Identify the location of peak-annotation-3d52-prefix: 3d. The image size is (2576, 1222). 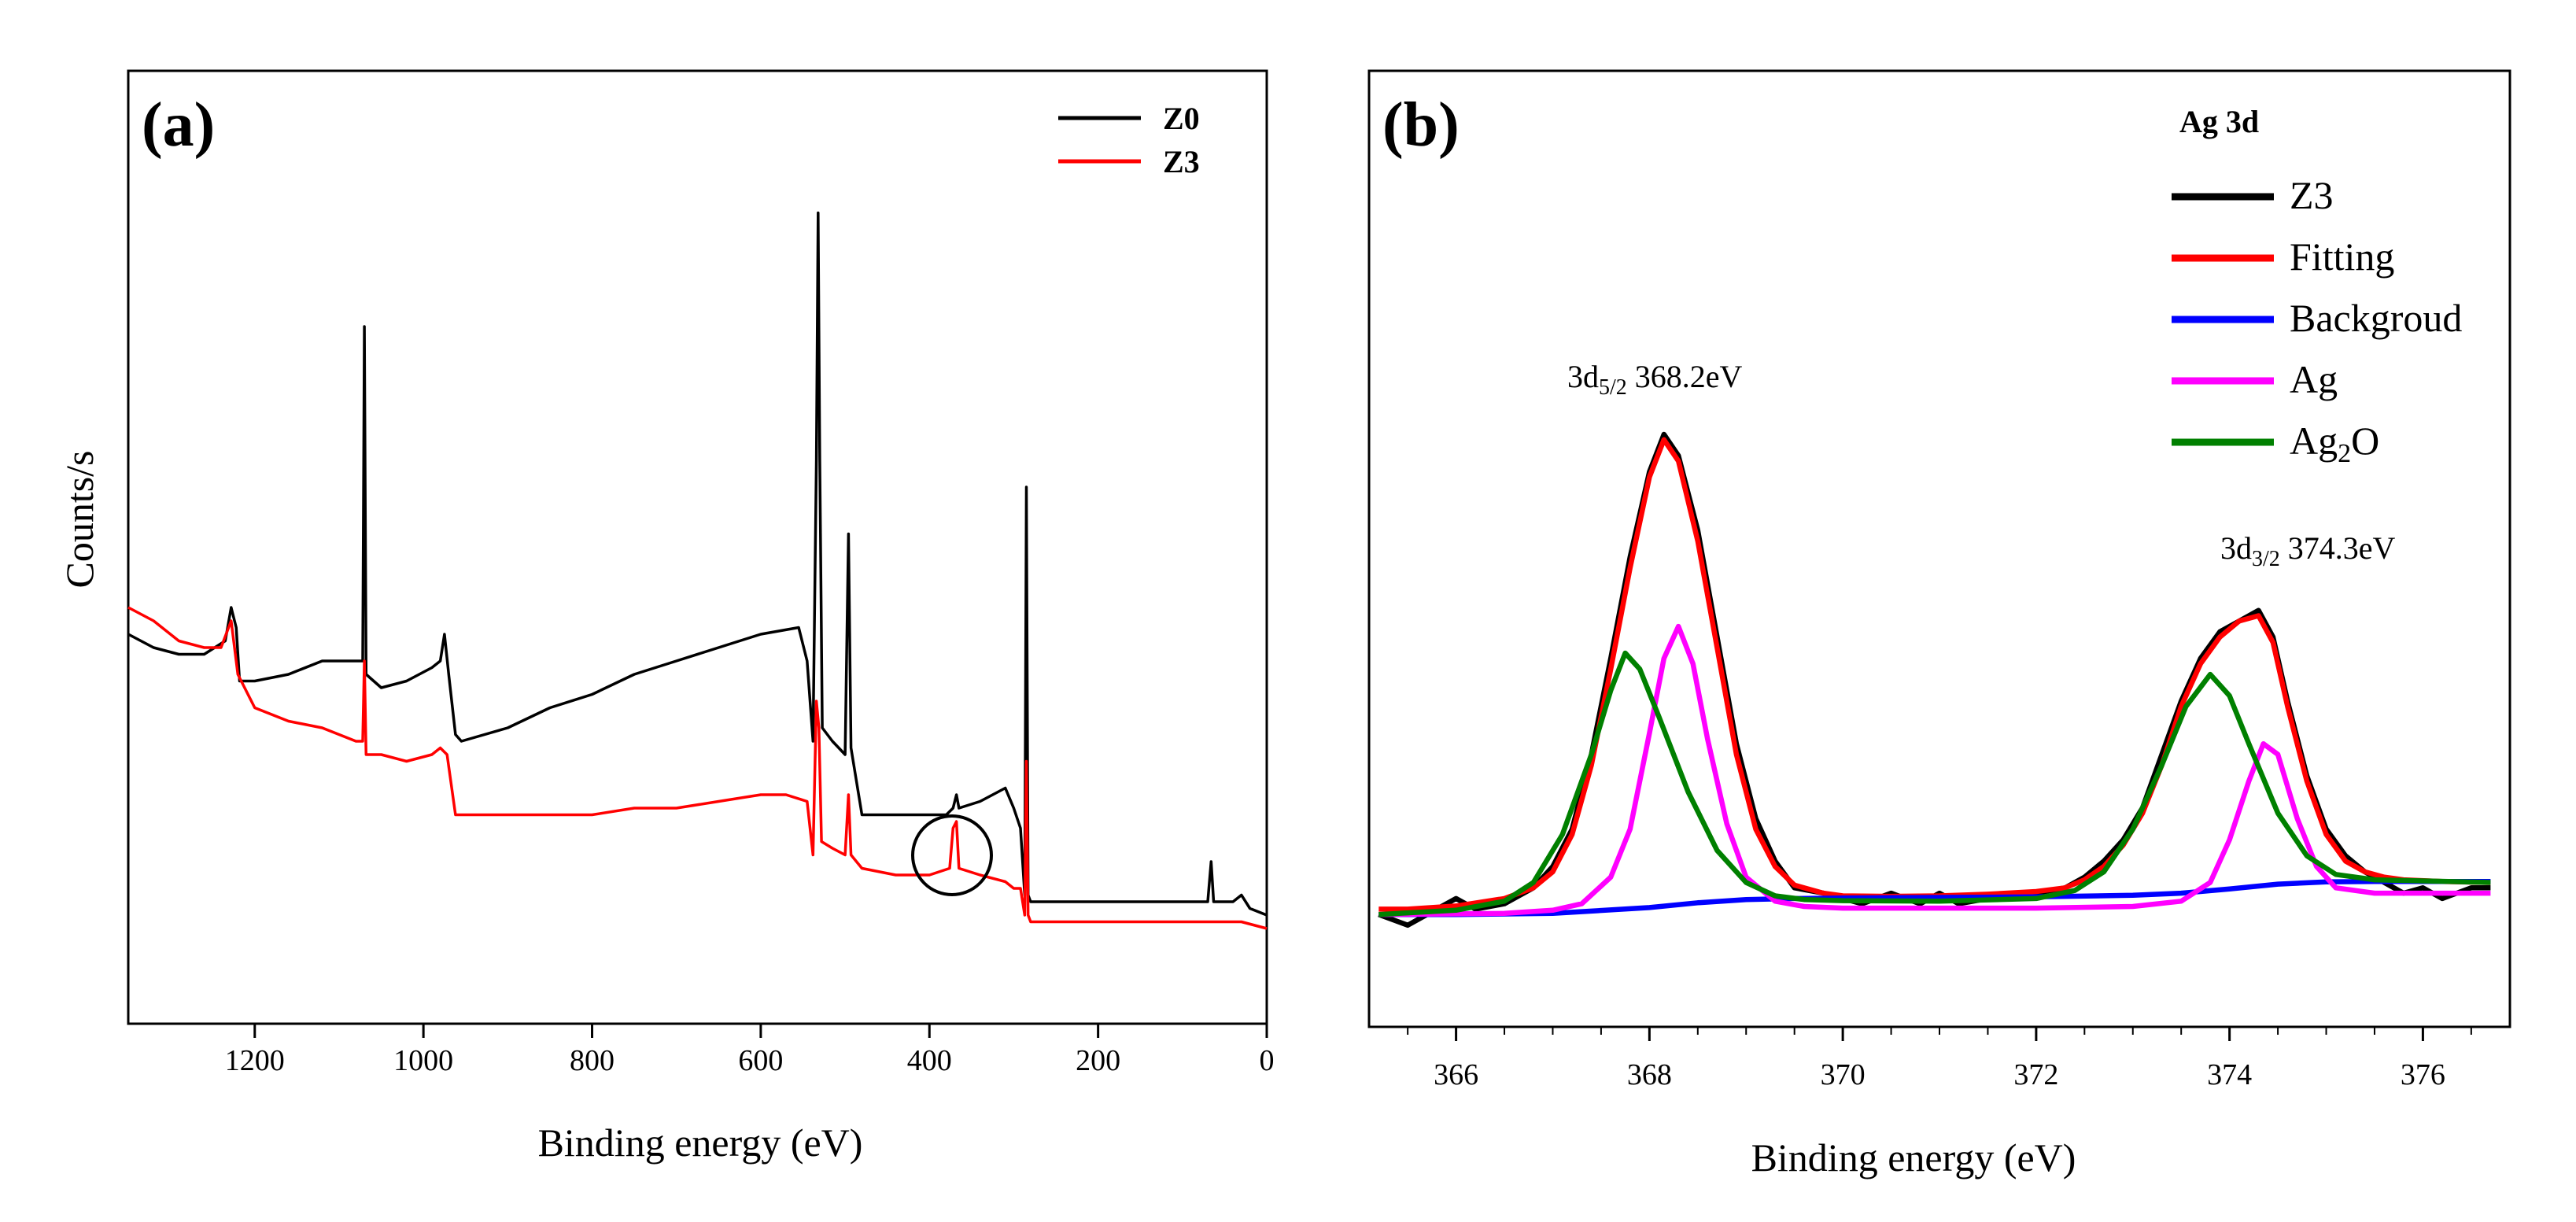
(1583, 376).